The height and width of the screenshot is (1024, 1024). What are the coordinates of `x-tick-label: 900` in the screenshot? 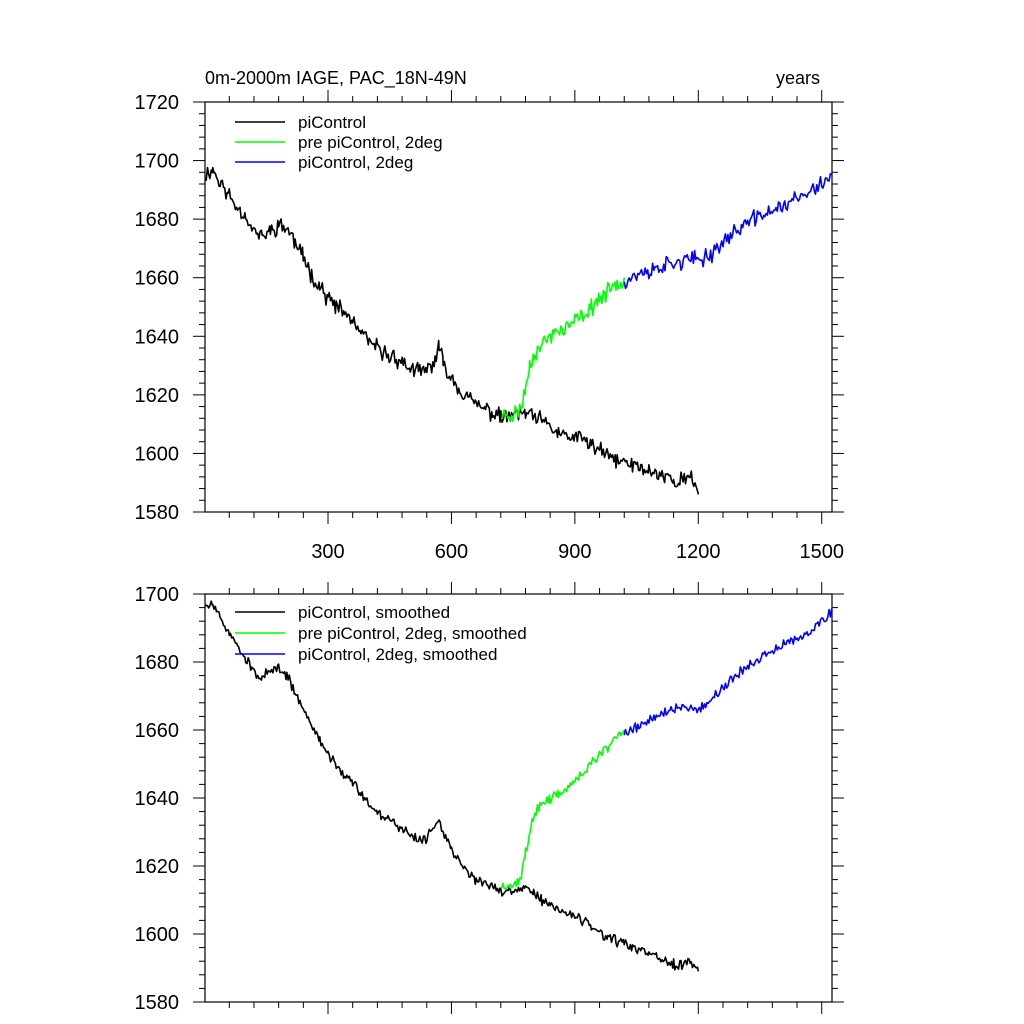 It's located at (574, 552).